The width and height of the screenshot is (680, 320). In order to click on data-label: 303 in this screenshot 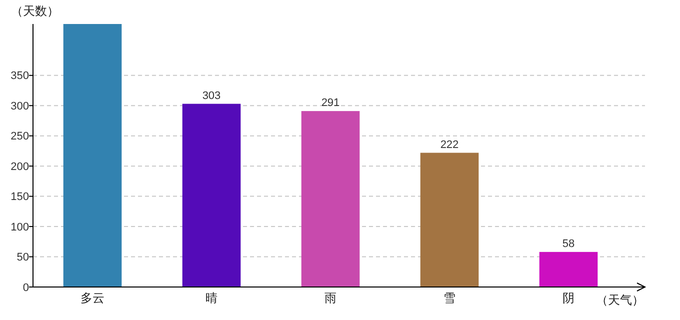, I will do `click(211, 96)`.